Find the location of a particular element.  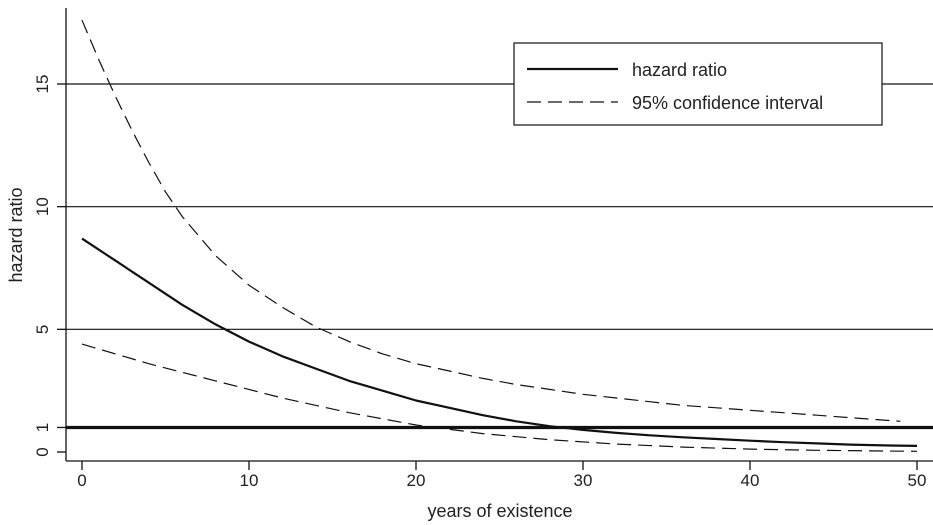

y-tick-label-0: 0 is located at coordinates (42, 451).